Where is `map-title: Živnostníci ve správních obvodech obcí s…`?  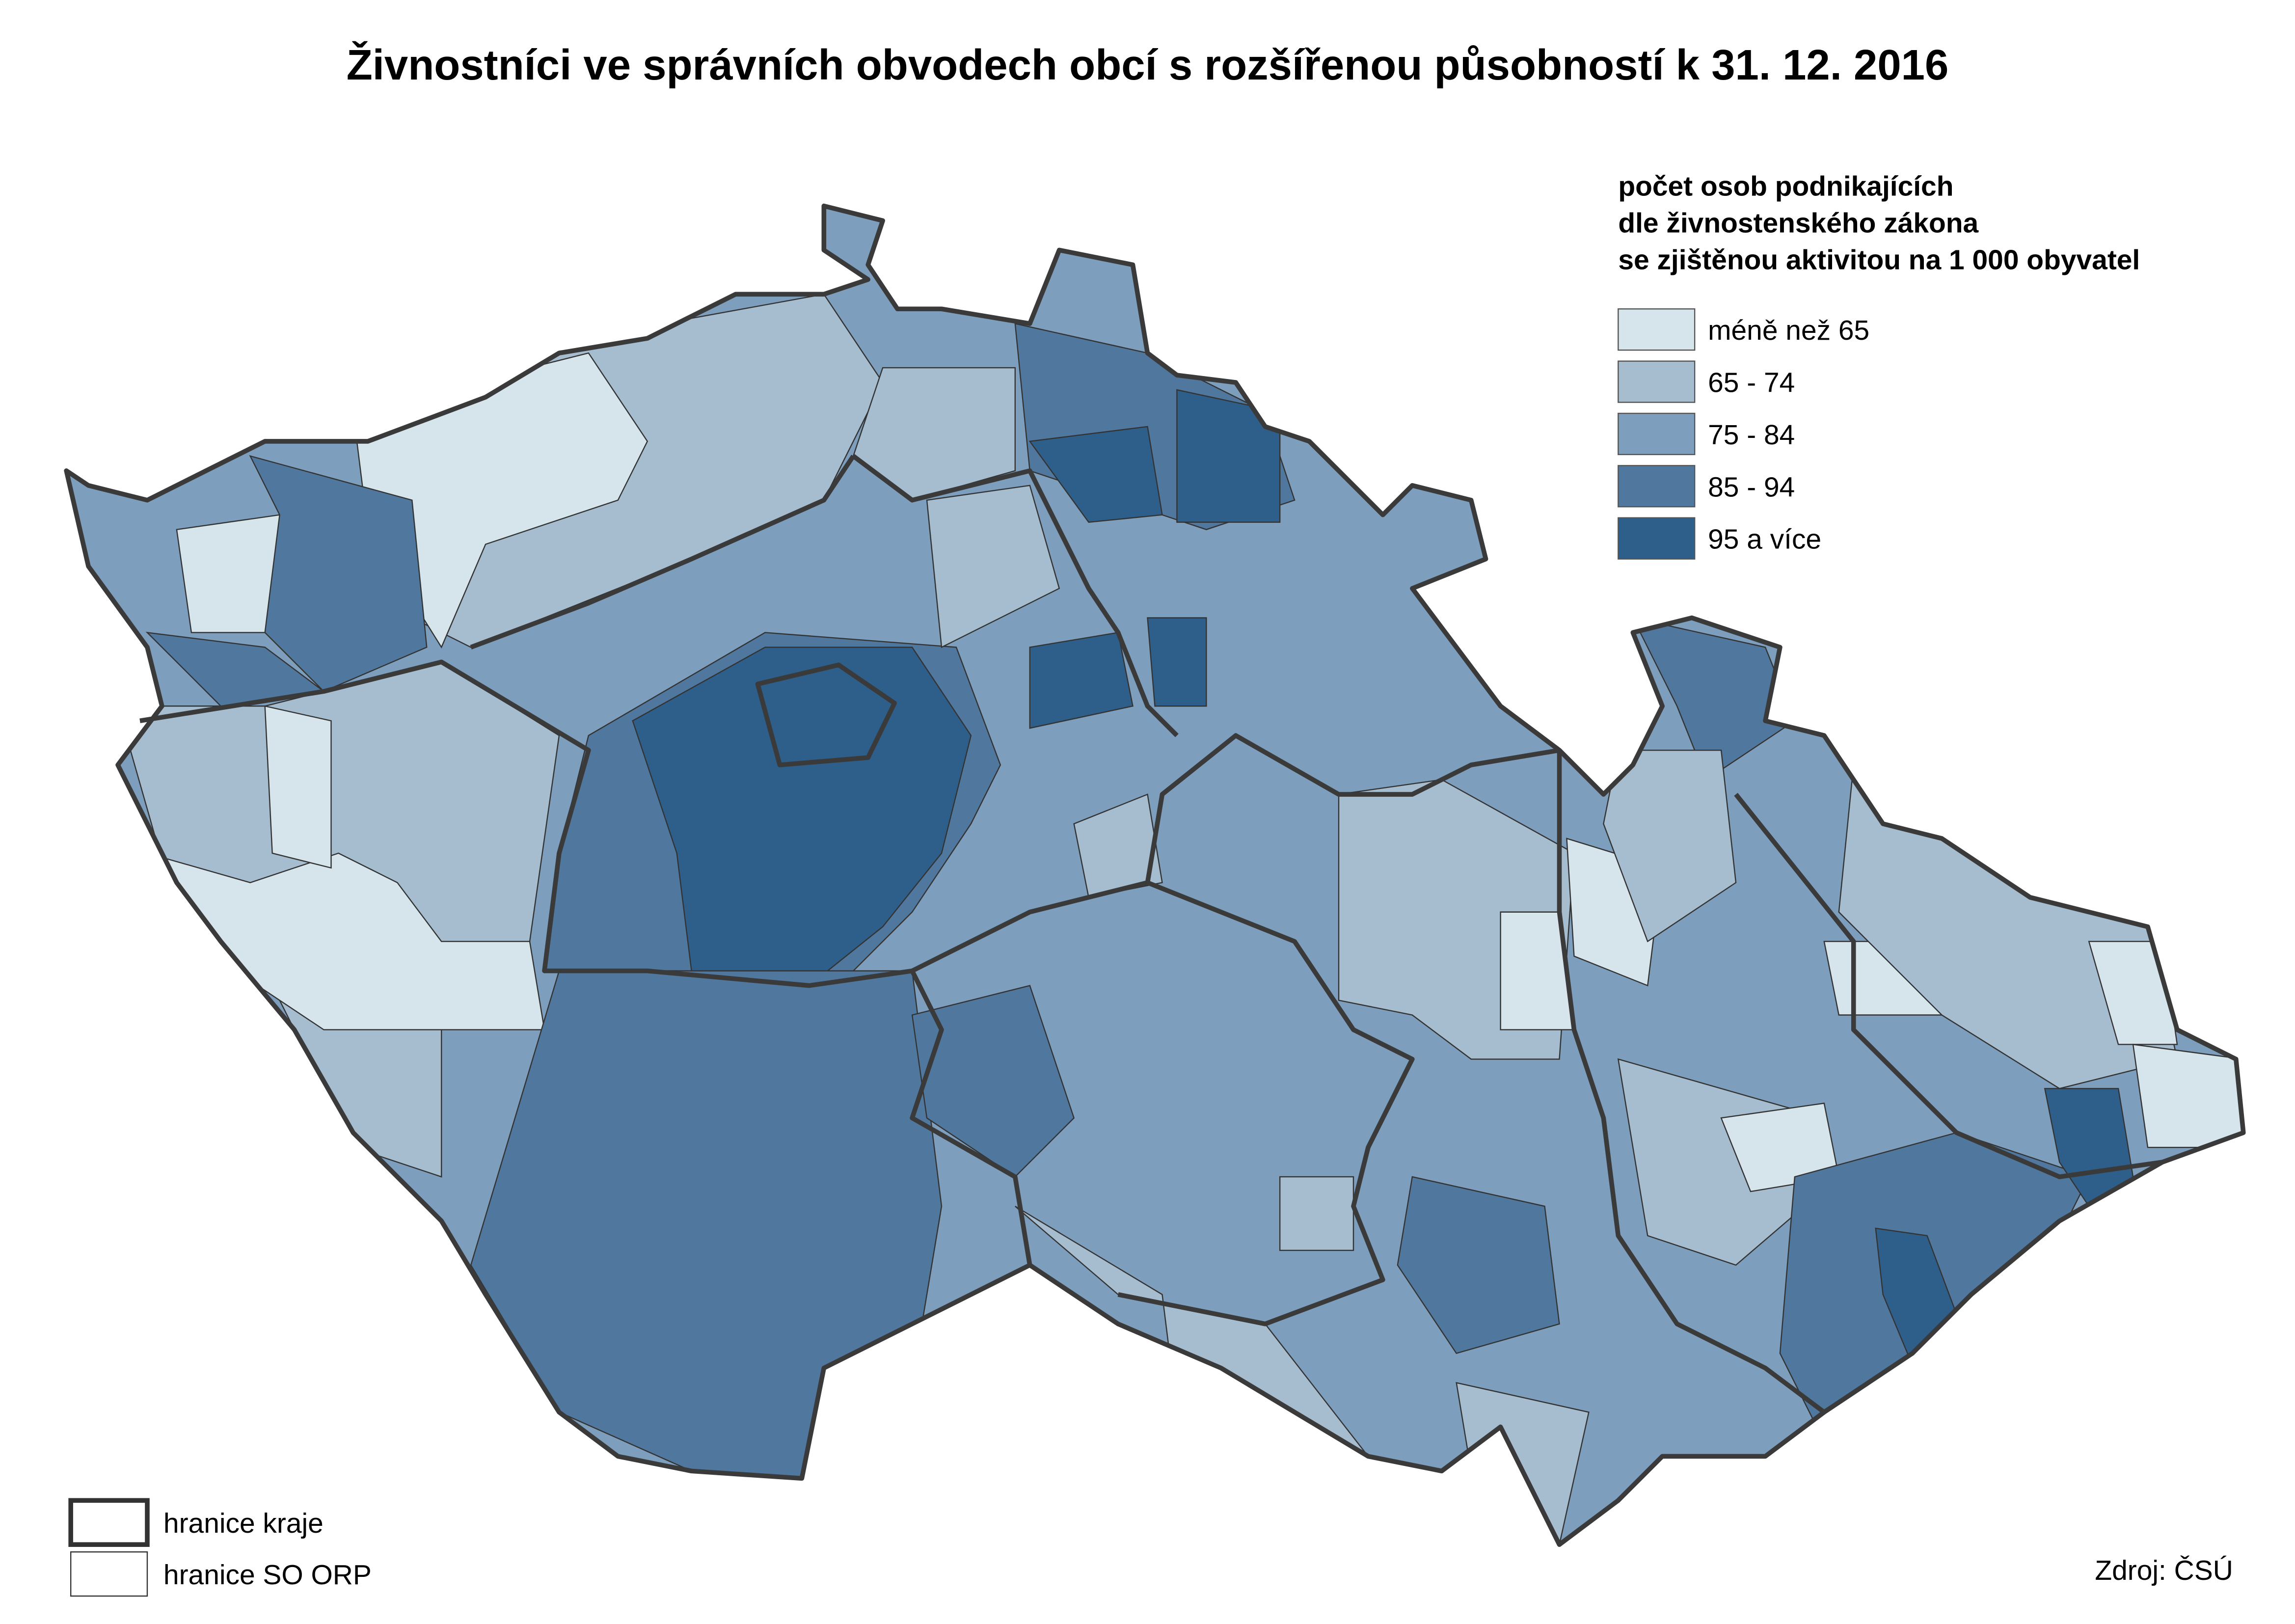
map-title: Živnostníci ve správních obvodech obcí s… is located at coordinates (1148, 65).